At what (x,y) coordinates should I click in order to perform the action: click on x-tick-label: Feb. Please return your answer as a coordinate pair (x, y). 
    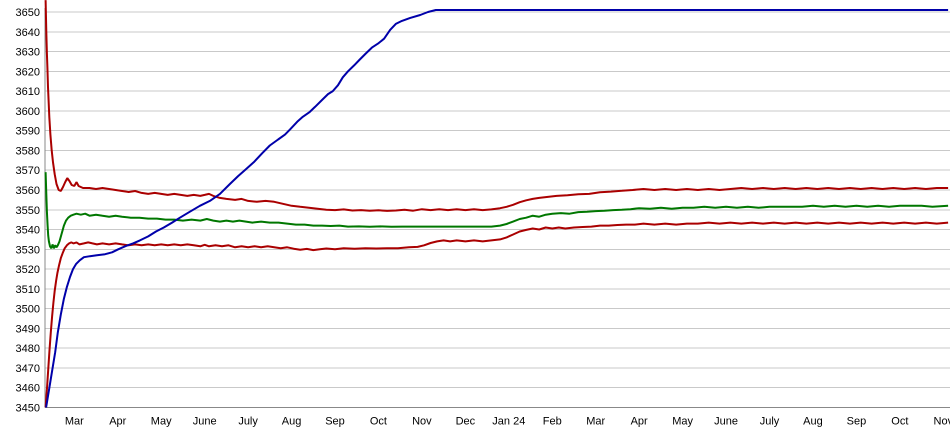
    Looking at the image, I should click on (552, 422).